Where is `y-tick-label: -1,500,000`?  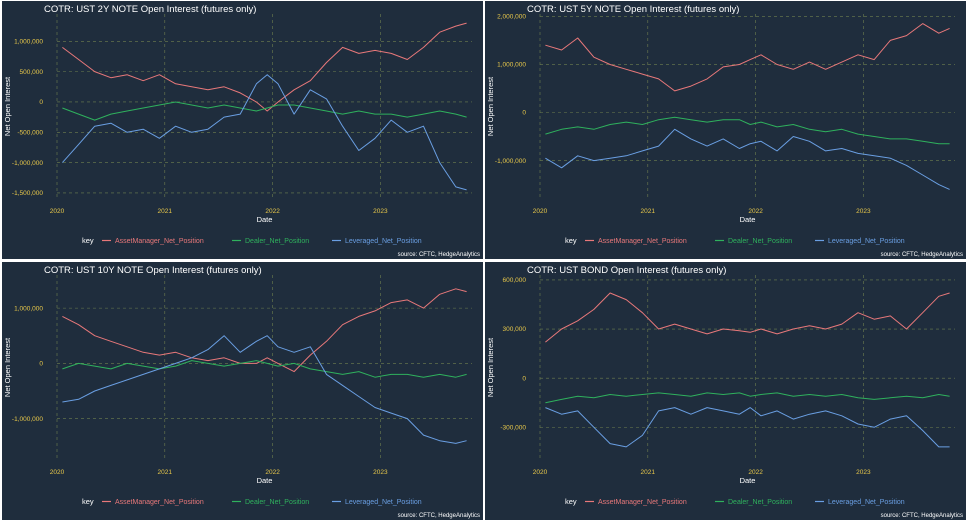
y-tick-label: -1,500,000 is located at coordinates (27, 193).